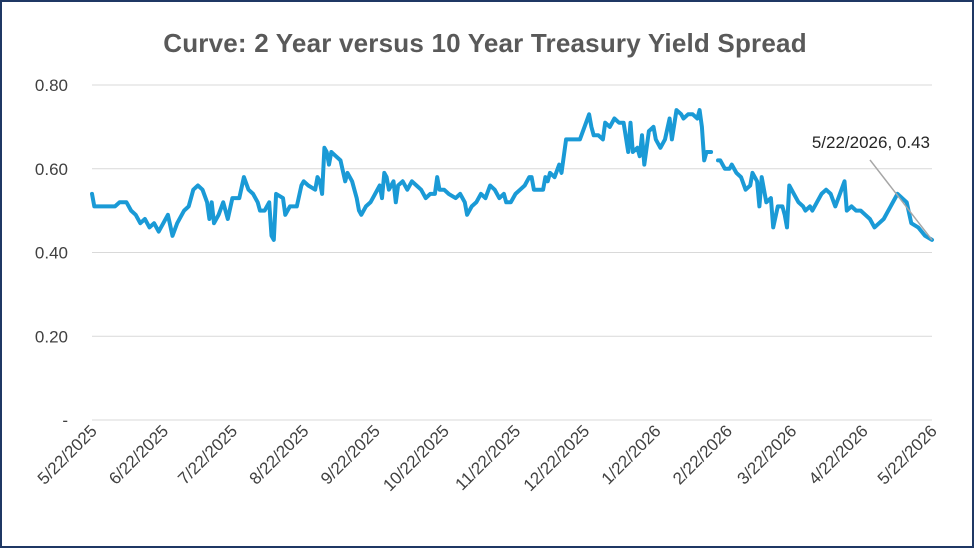  Describe the element at coordinates (488, 457) in the screenshot. I see `x-tick-label: 11/22/2025` at that location.